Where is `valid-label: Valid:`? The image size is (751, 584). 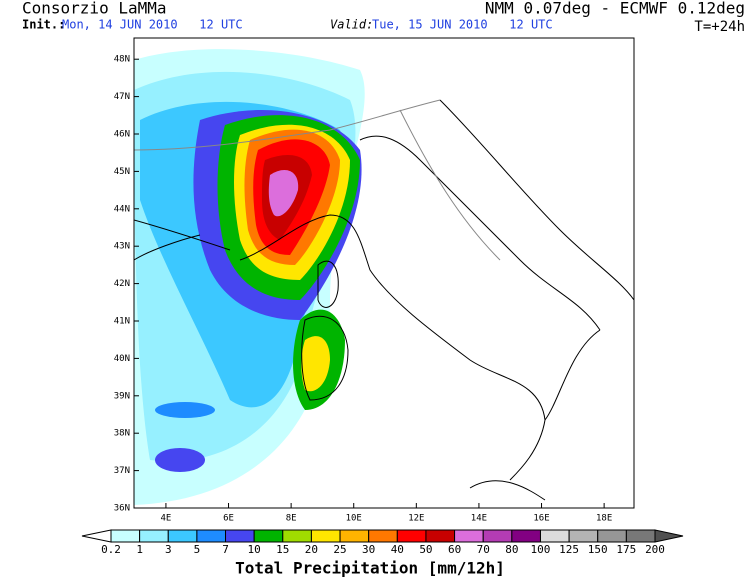
valid-label: Valid: is located at coordinates (351, 25).